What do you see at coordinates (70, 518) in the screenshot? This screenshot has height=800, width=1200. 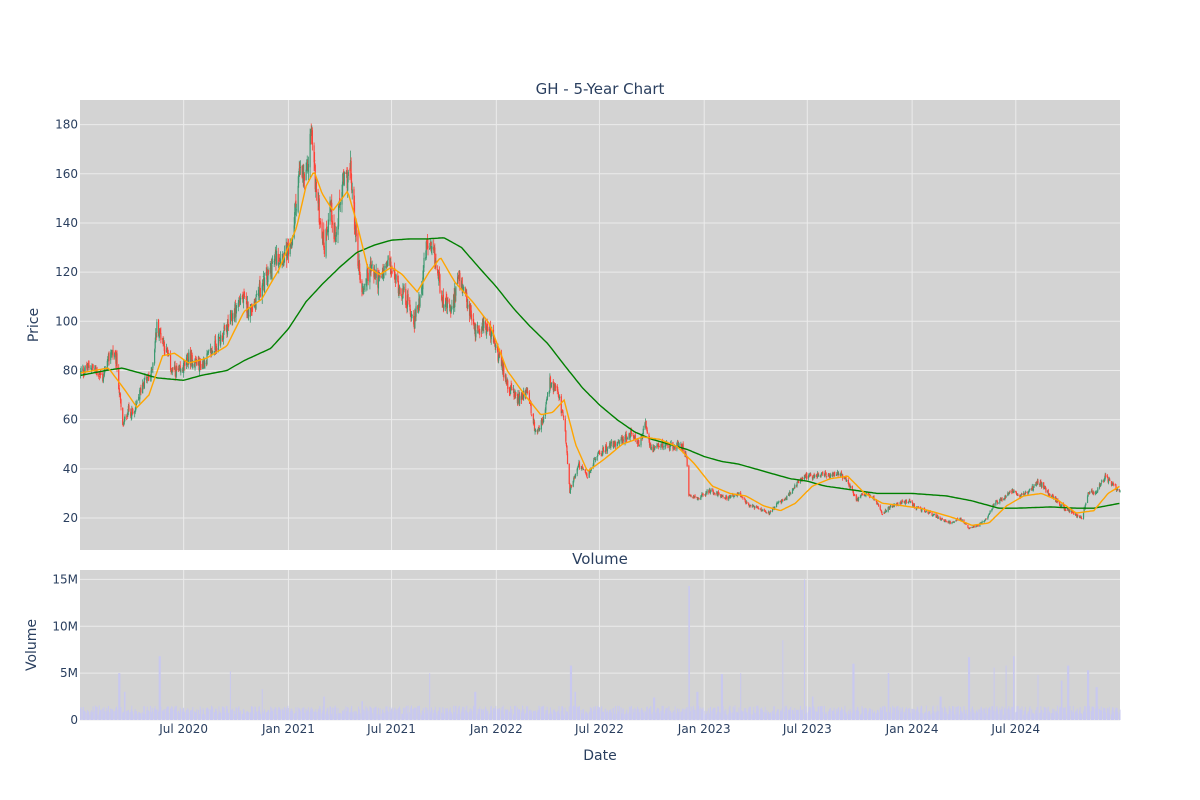 I see `price-tick-label: 20` at bounding box center [70, 518].